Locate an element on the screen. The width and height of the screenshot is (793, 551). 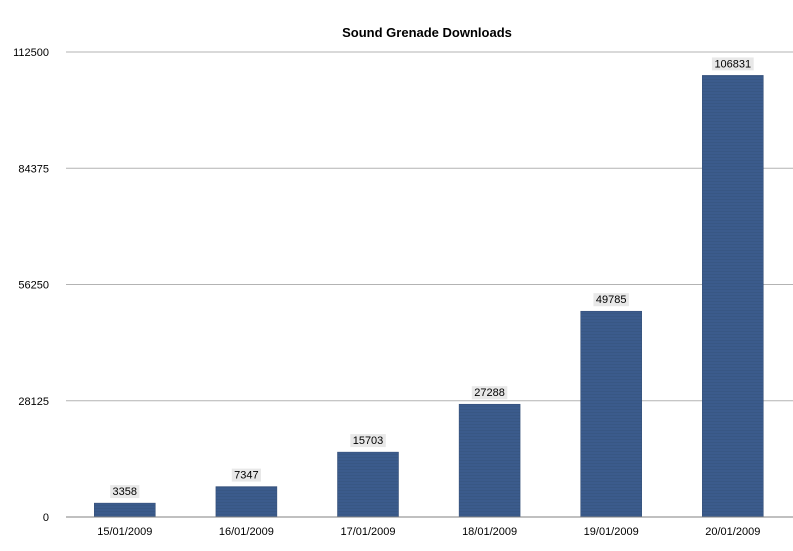
data-label: 3358 is located at coordinates (125, 492).